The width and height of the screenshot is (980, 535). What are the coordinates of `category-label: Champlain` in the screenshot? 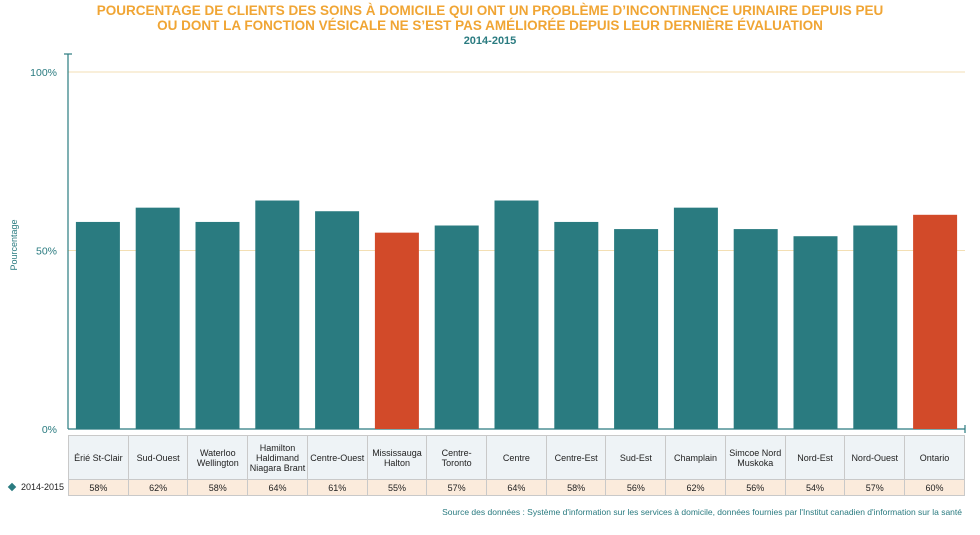 It's located at (695, 457).